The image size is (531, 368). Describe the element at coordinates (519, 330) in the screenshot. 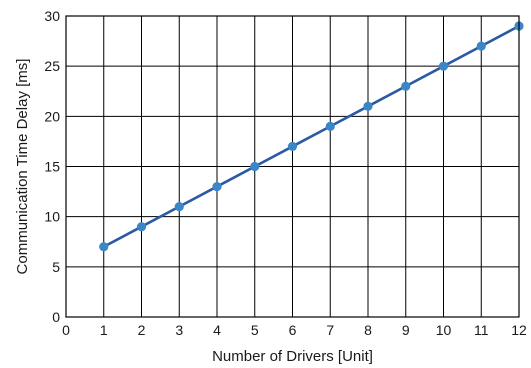

I see `x-tick-label: 12` at that location.